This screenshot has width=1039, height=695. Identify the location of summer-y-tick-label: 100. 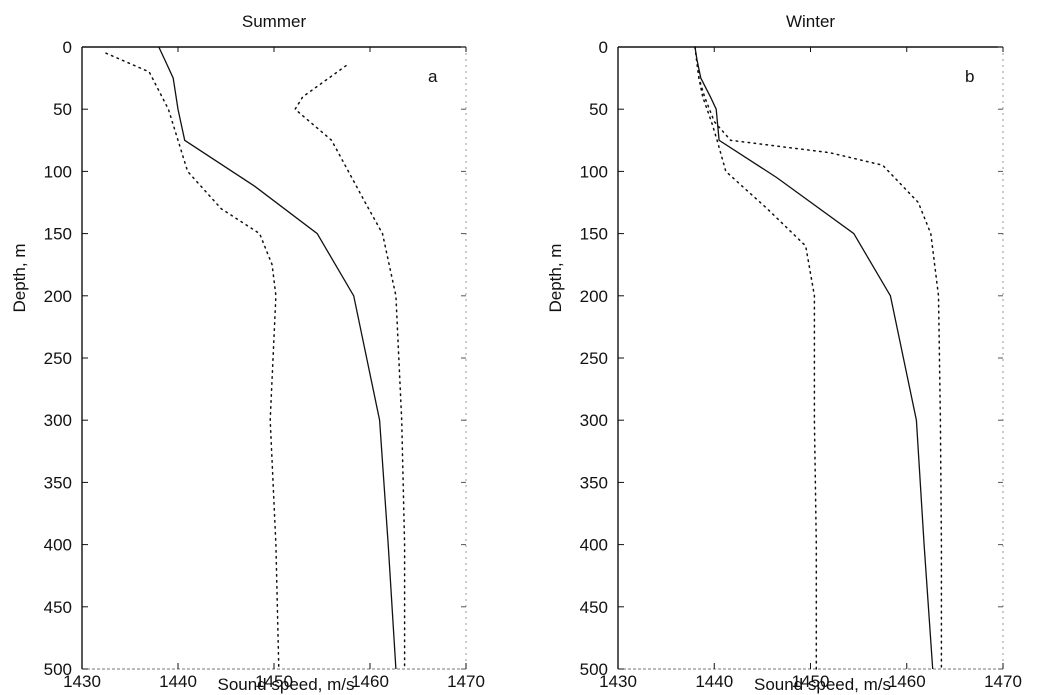
(58, 171).